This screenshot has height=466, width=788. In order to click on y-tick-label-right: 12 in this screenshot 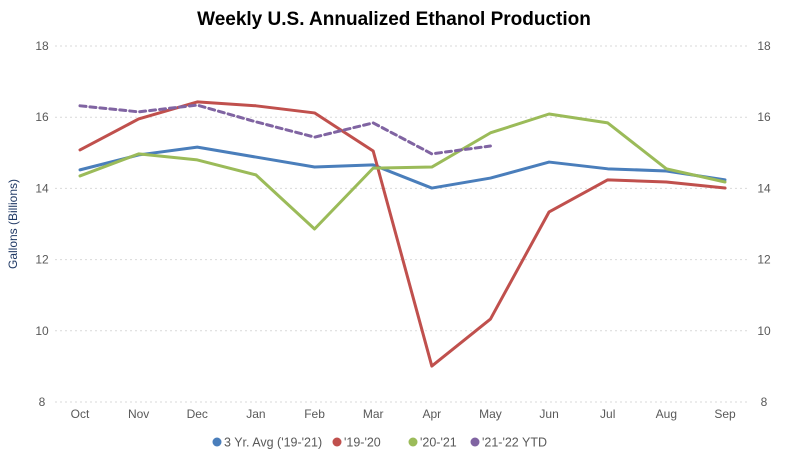, I will do `click(764, 260)`.